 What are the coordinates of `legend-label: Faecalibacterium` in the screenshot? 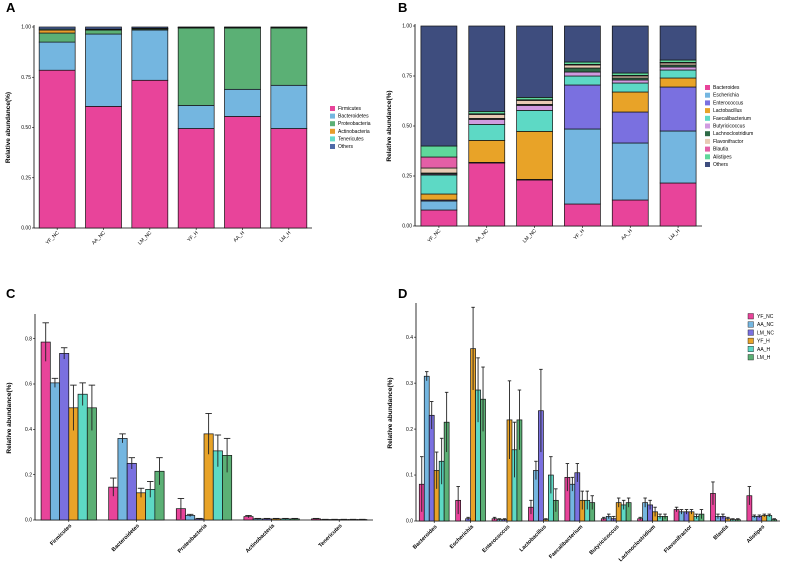 It's located at (732, 119).